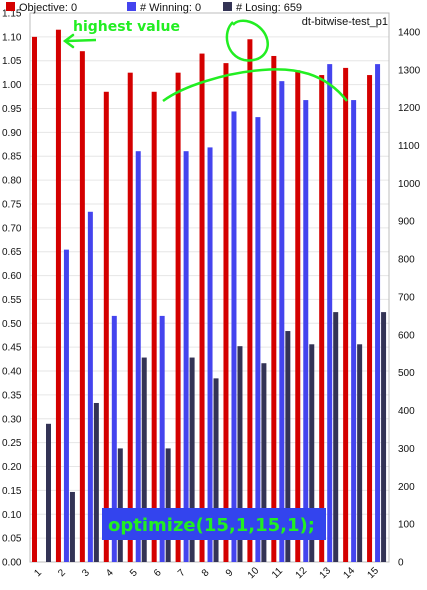 The height and width of the screenshot is (590, 427). What do you see at coordinates (409, 184) in the screenshot?
I see `right-tick-label: 1000` at bounding box center [409, 184].